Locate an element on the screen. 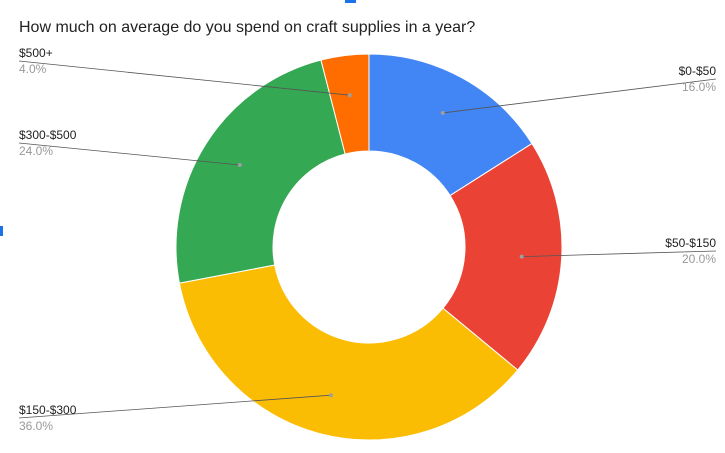  label-50-150: $50-$150 is located at coordinates (690, 243).